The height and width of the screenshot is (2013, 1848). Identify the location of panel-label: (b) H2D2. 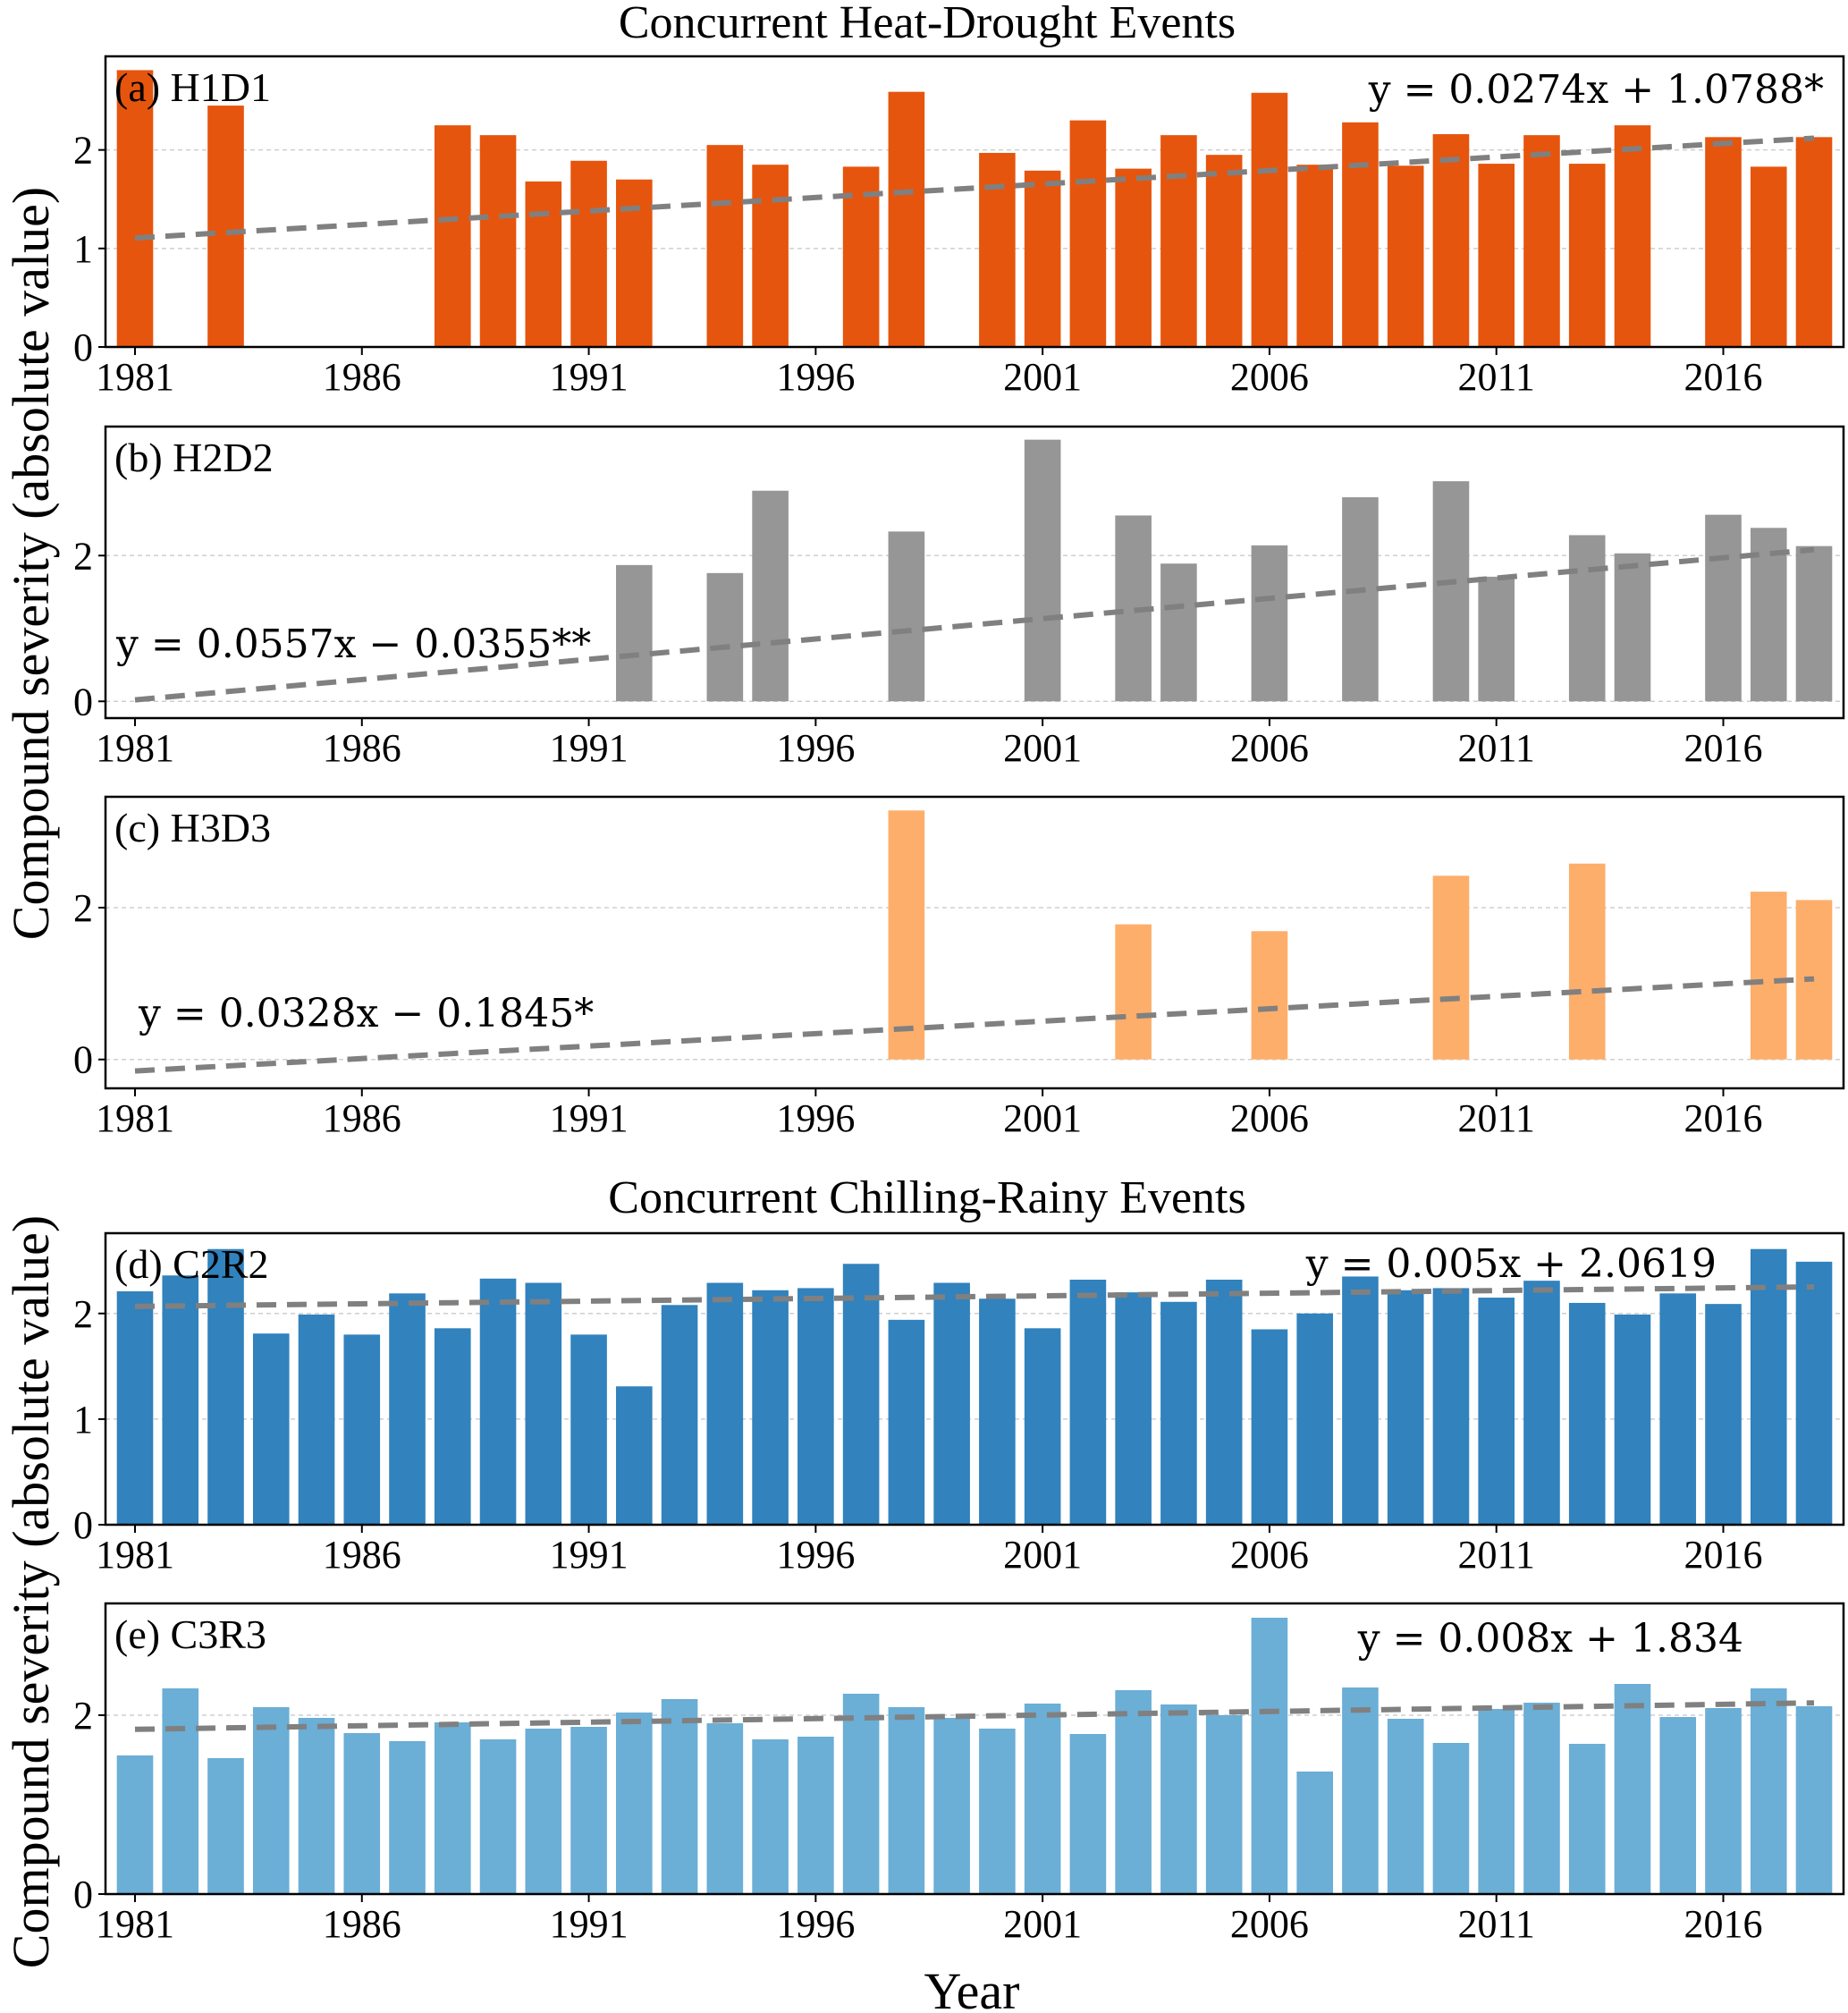
(194, 457).